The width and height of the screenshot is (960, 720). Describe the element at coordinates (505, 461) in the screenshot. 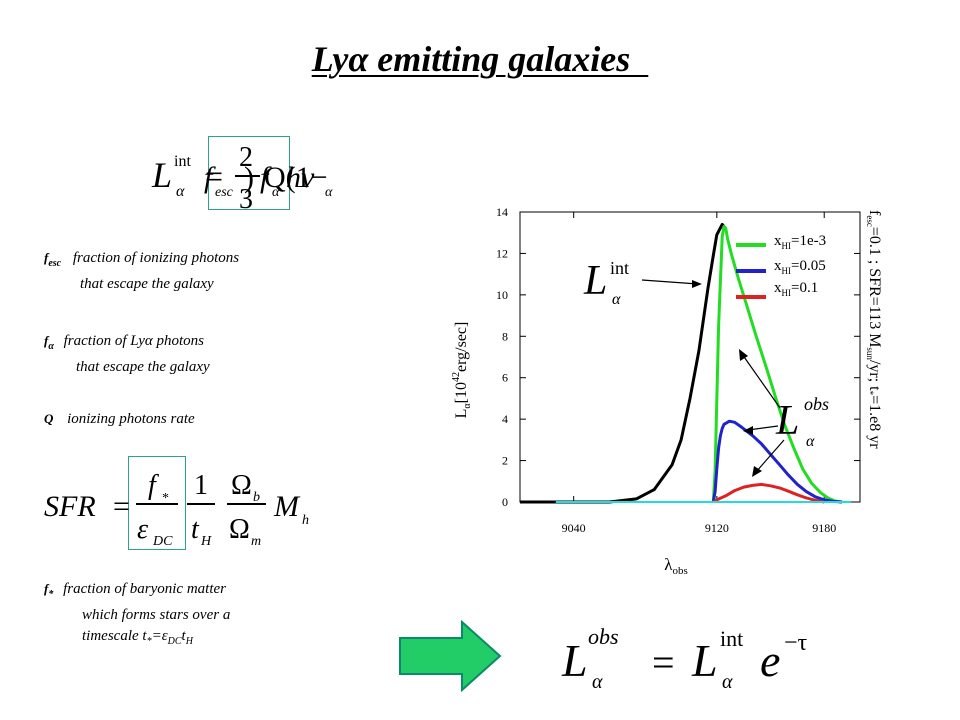

I see `y-tick-label: 2` at that location.